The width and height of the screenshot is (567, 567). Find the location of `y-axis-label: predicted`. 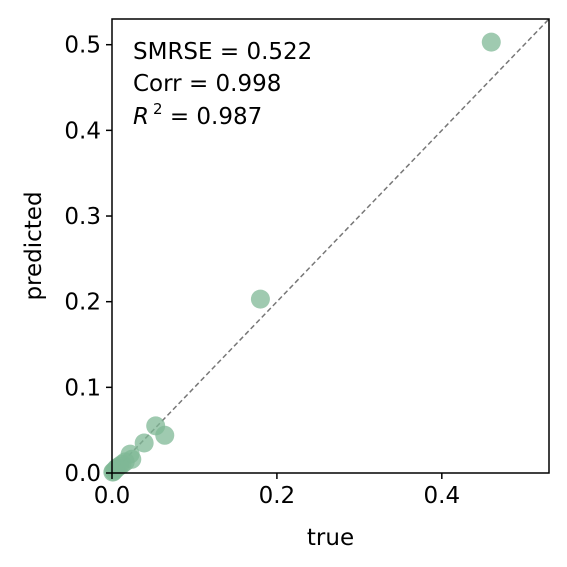

y-axis-label: predicted is located at coordinates (34, 245).